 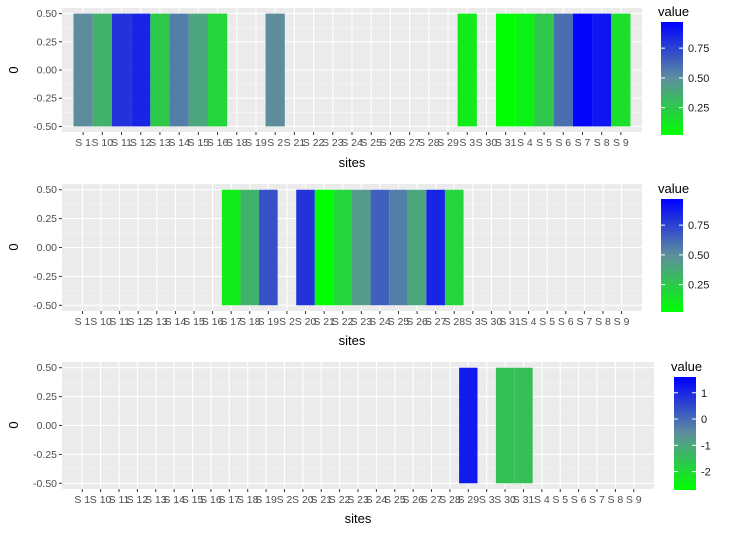 I want to click on y-tick-label: 0.50, so click(x=47, y=368).